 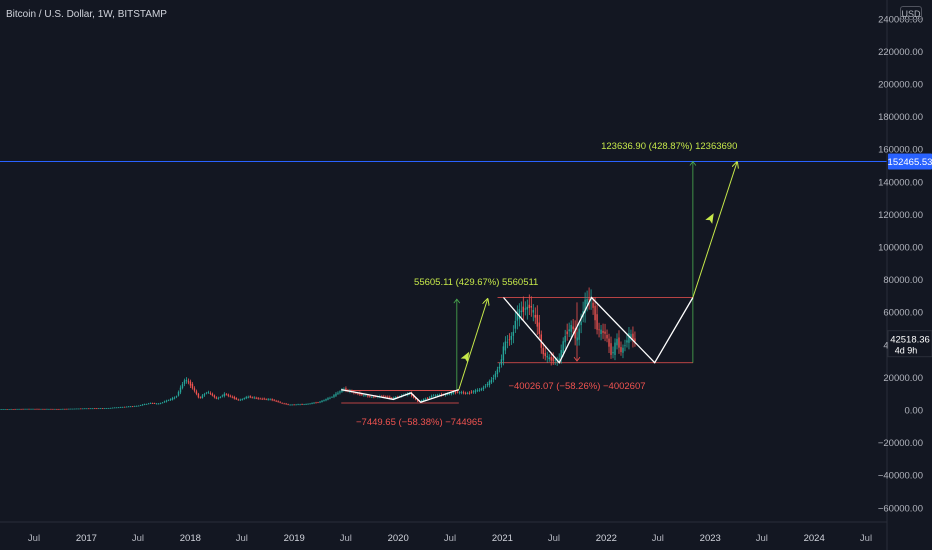 What do you see at coordinates (86, 14) in the screenshot?
I see `symbol-title: Bitcoin / U.S. Dollar, 1W, BITSTAMP` at bounding box center [86, 14].